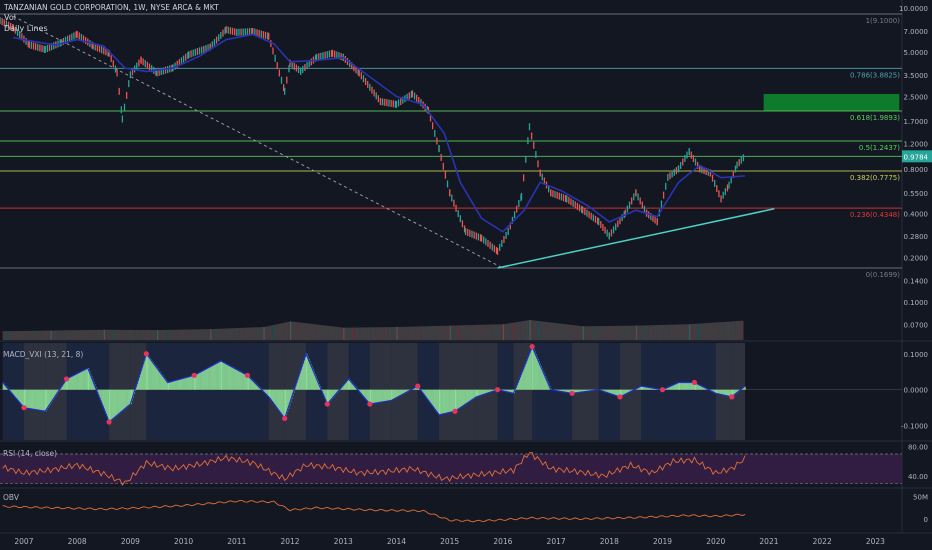 The width and height of the screenshot is (932, 550). I want to click on daily-lines-label: Daily Lines, so click(26, 28).